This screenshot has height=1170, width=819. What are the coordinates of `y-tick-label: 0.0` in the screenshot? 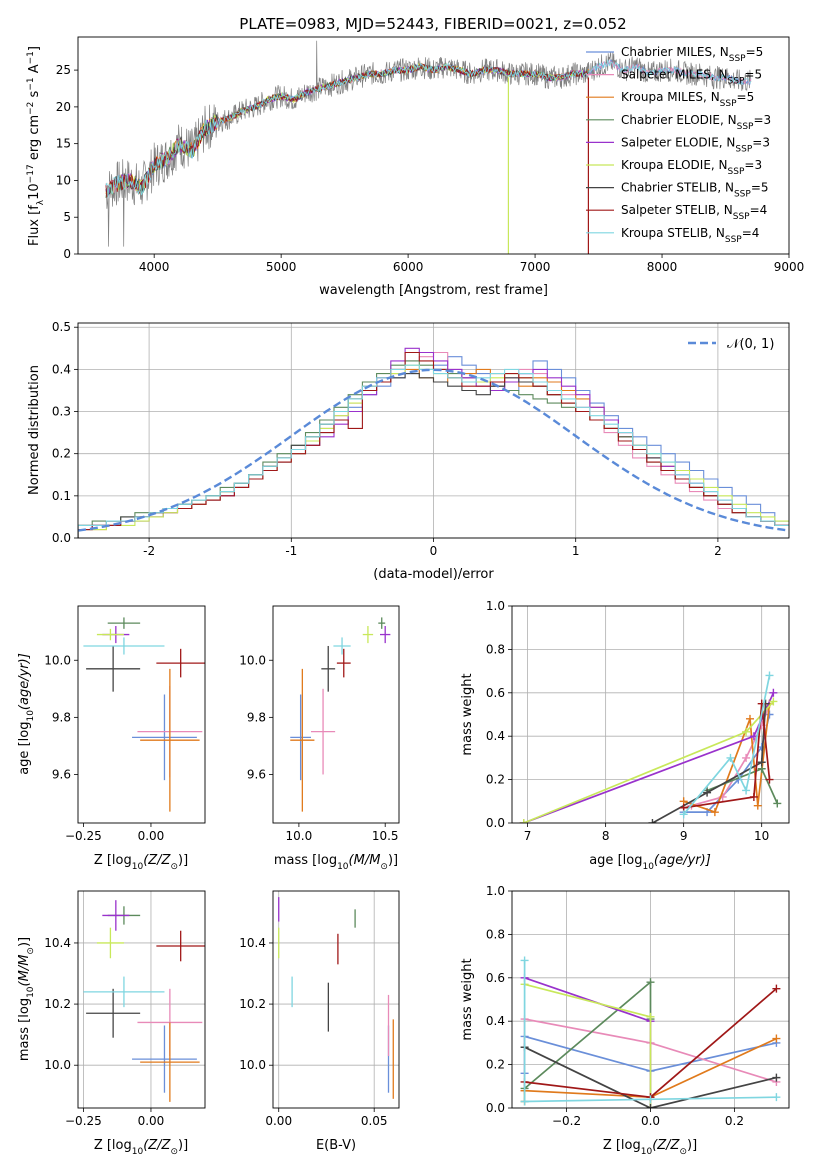 It's located at (495, 1108).